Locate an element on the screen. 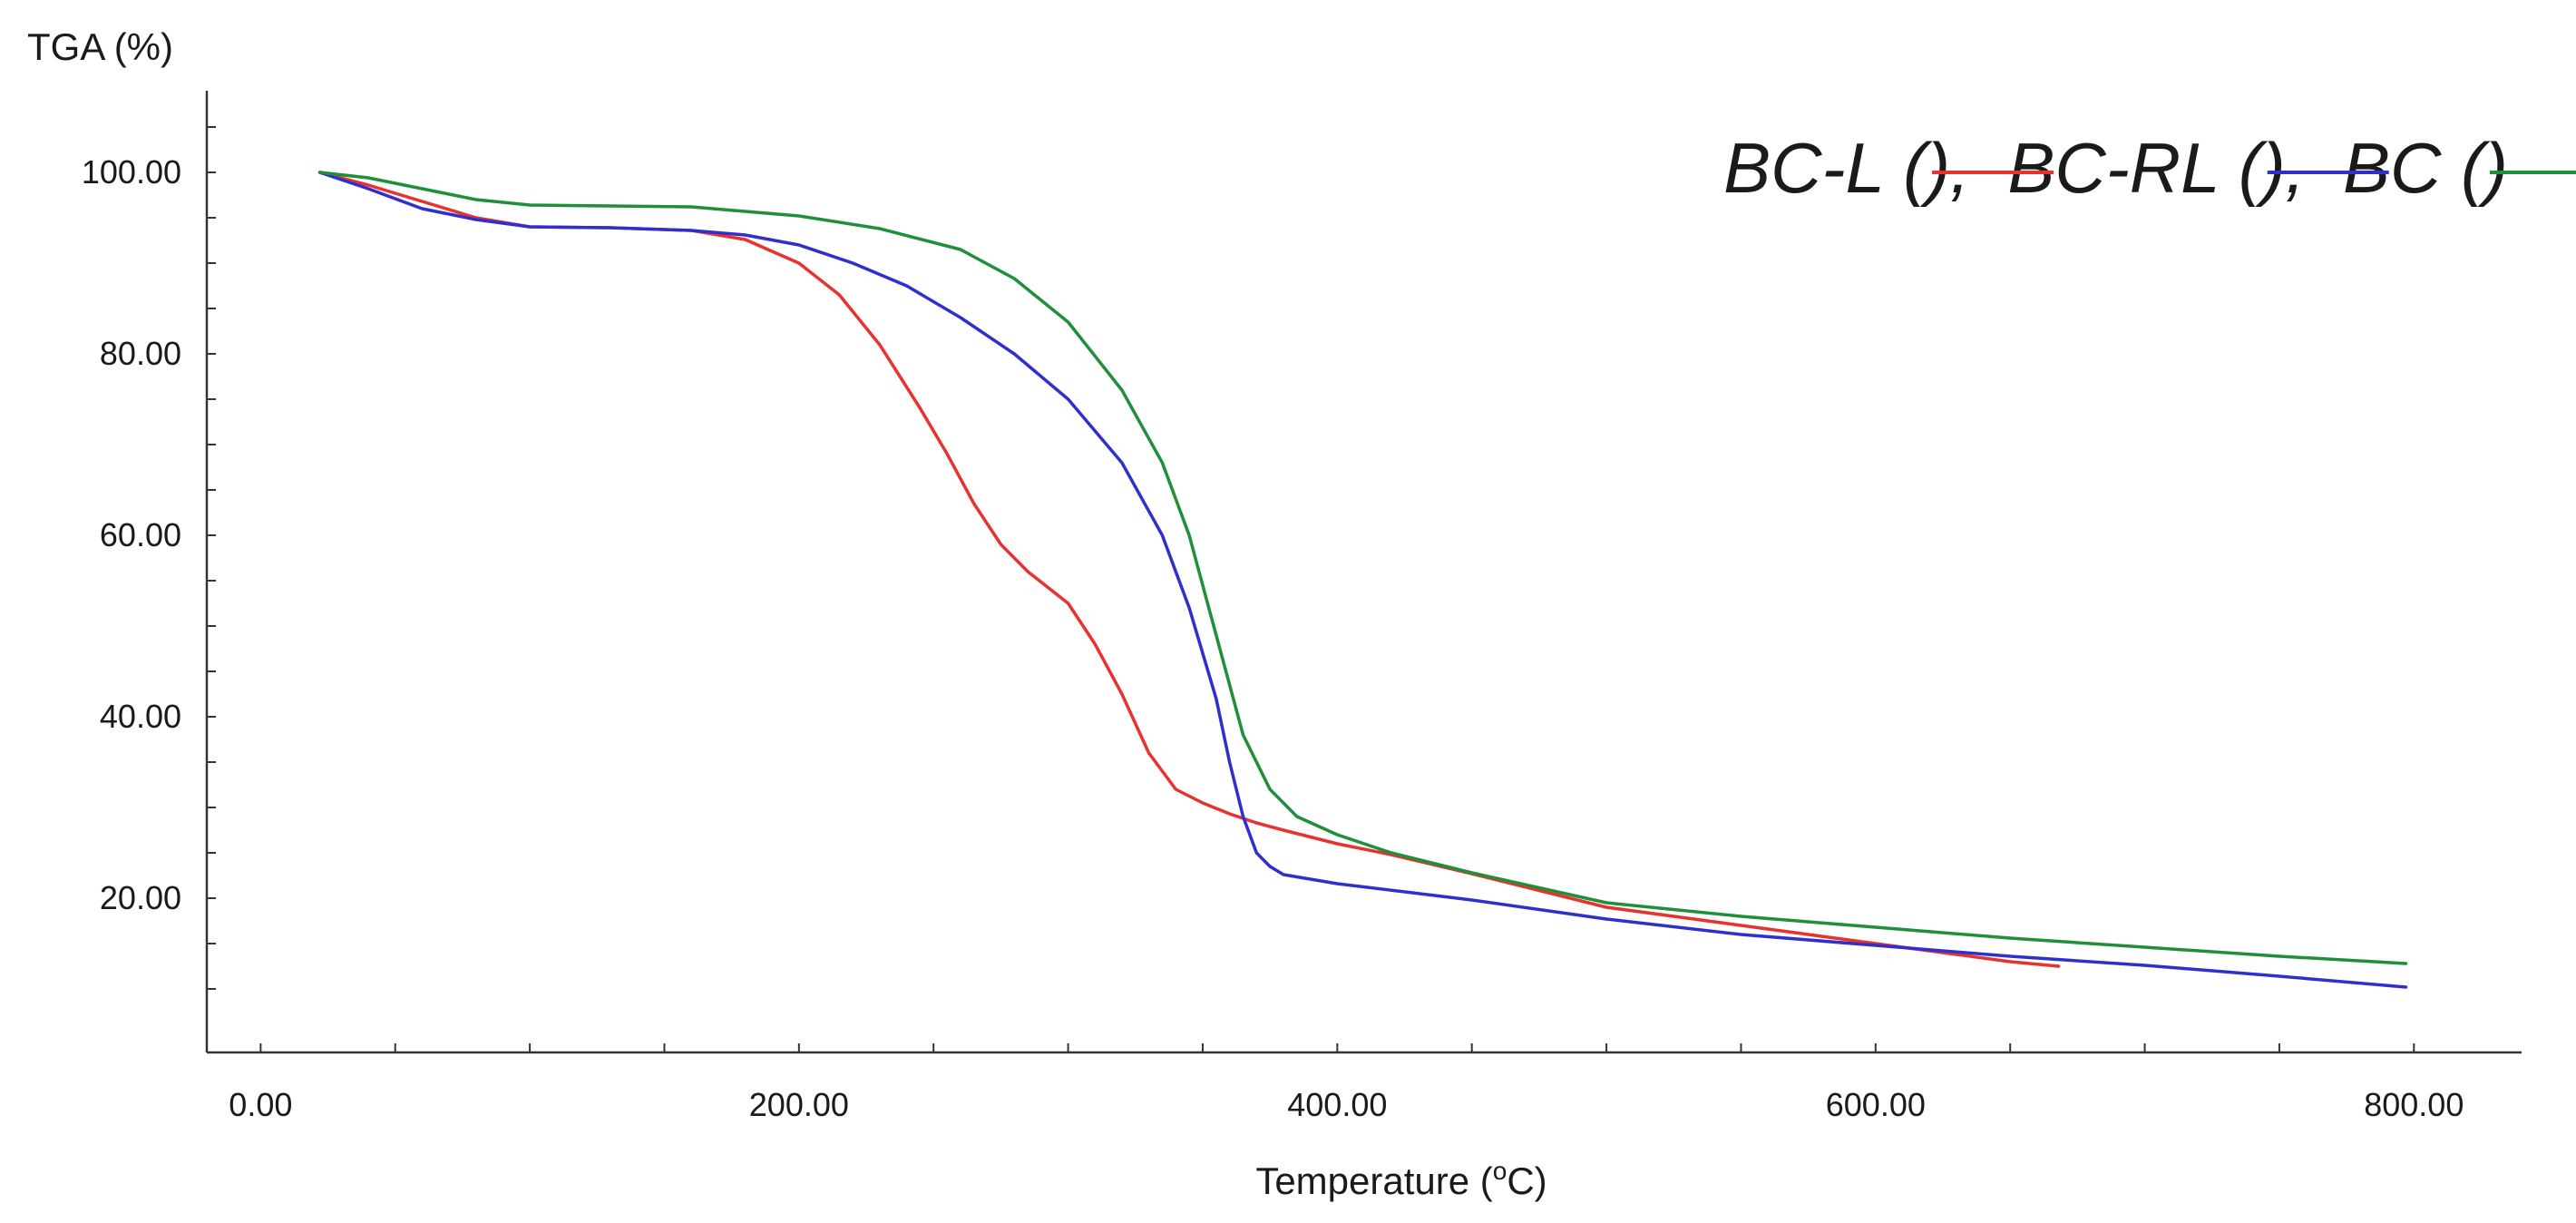 The image size is (2576, 1223). y-tick-labels: 20.00 40.00 60.00 80.00 100.00 is located at coordinates (131, 534).